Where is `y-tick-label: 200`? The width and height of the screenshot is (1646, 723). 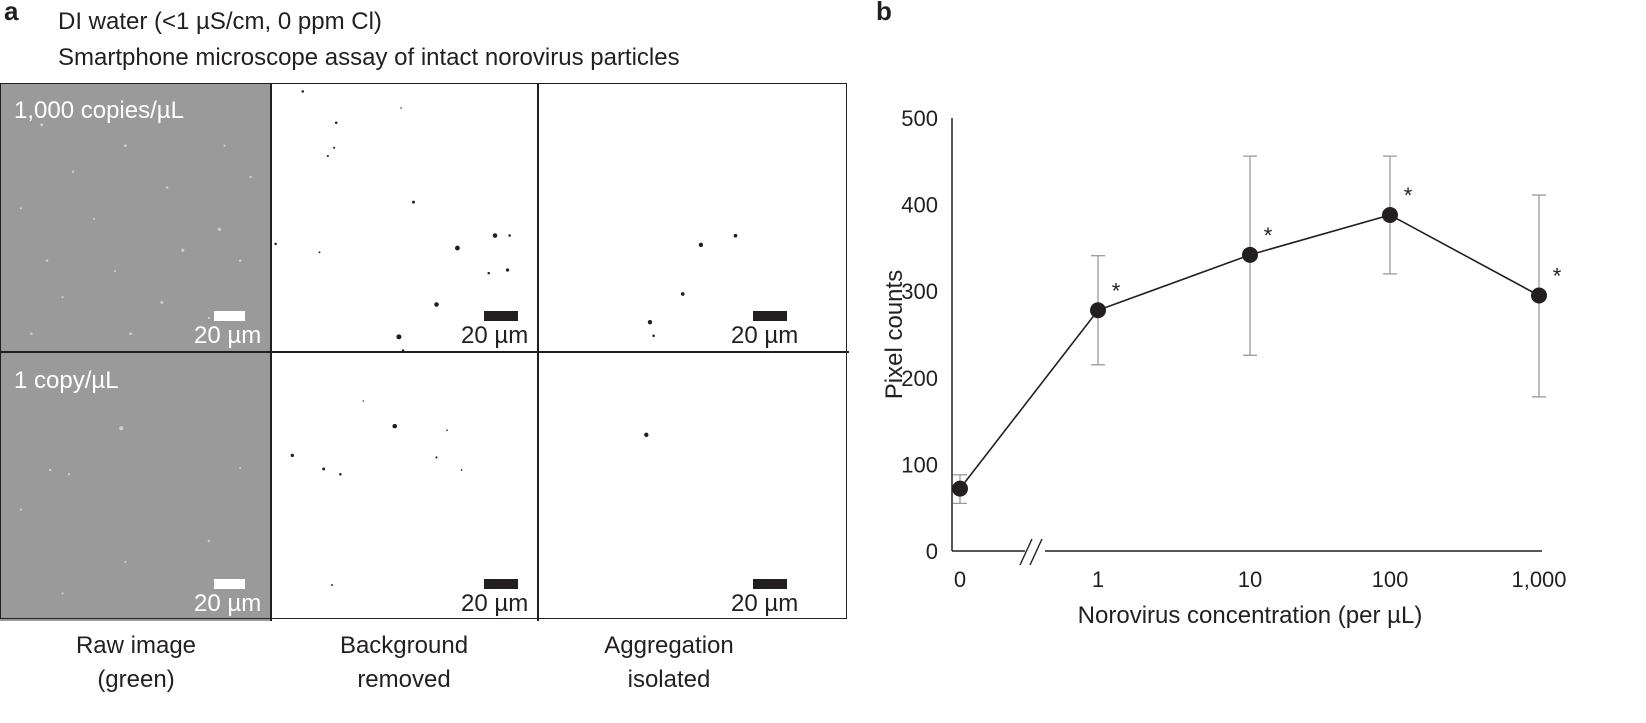
y-tick-label: 200 is located at coordinates (919, 378).